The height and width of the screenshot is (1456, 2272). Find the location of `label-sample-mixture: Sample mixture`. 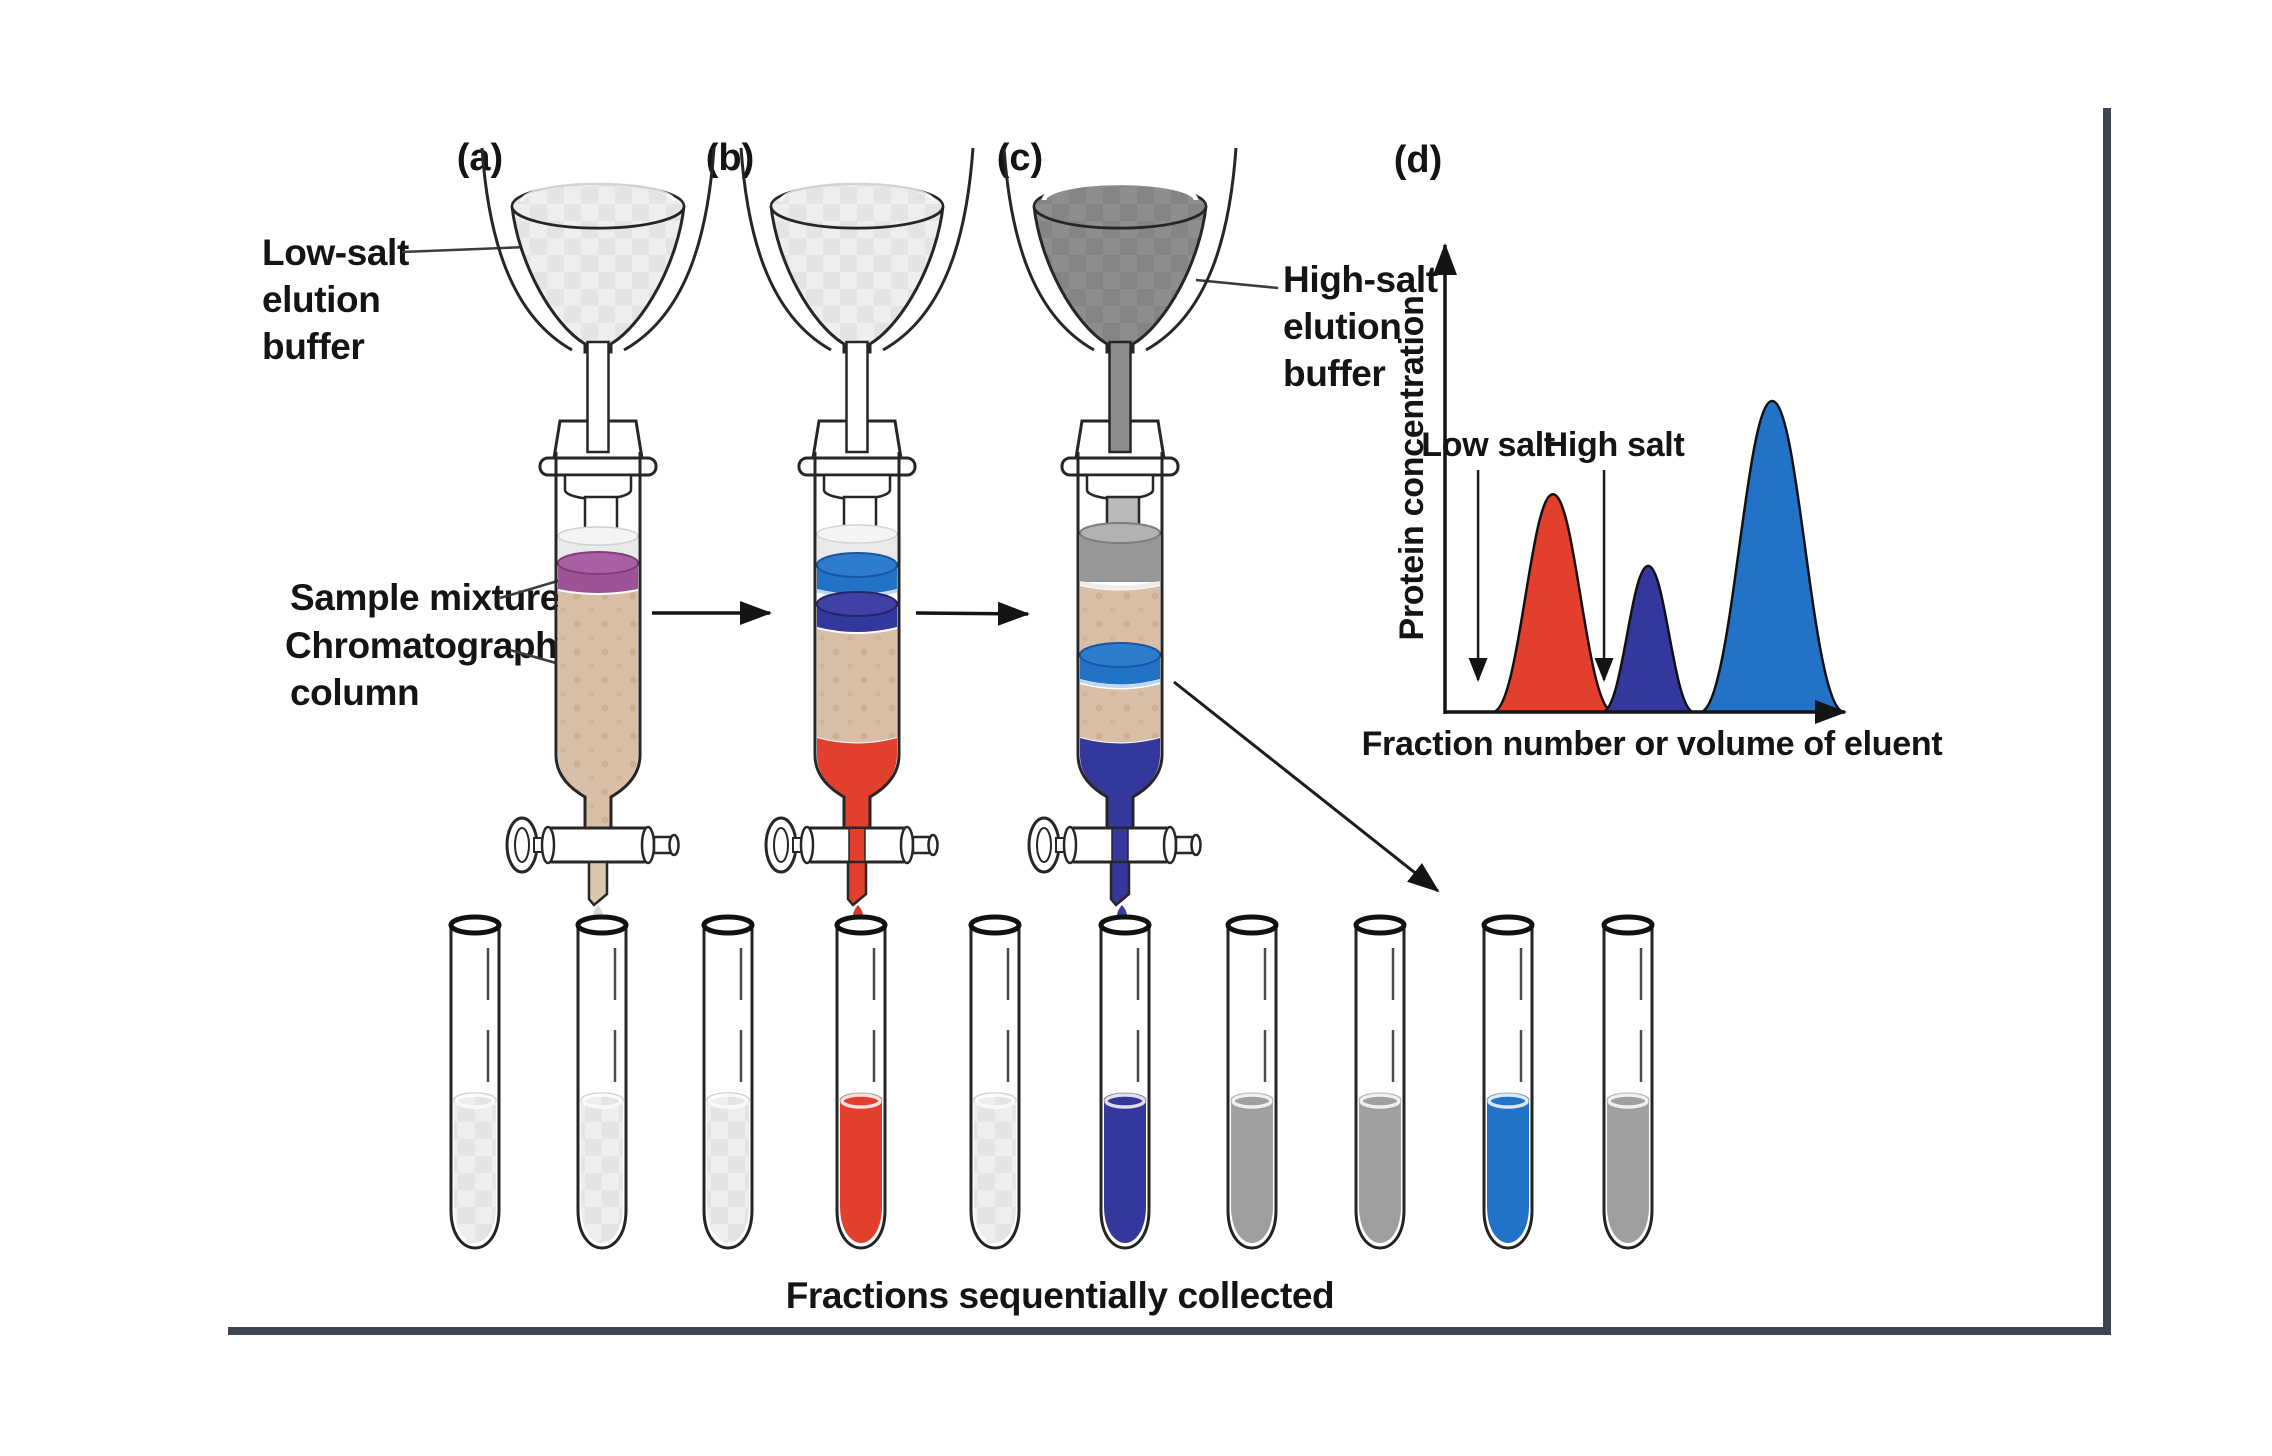

label-sample-mixture: Sample mixture is located at coordinates (434, 595).